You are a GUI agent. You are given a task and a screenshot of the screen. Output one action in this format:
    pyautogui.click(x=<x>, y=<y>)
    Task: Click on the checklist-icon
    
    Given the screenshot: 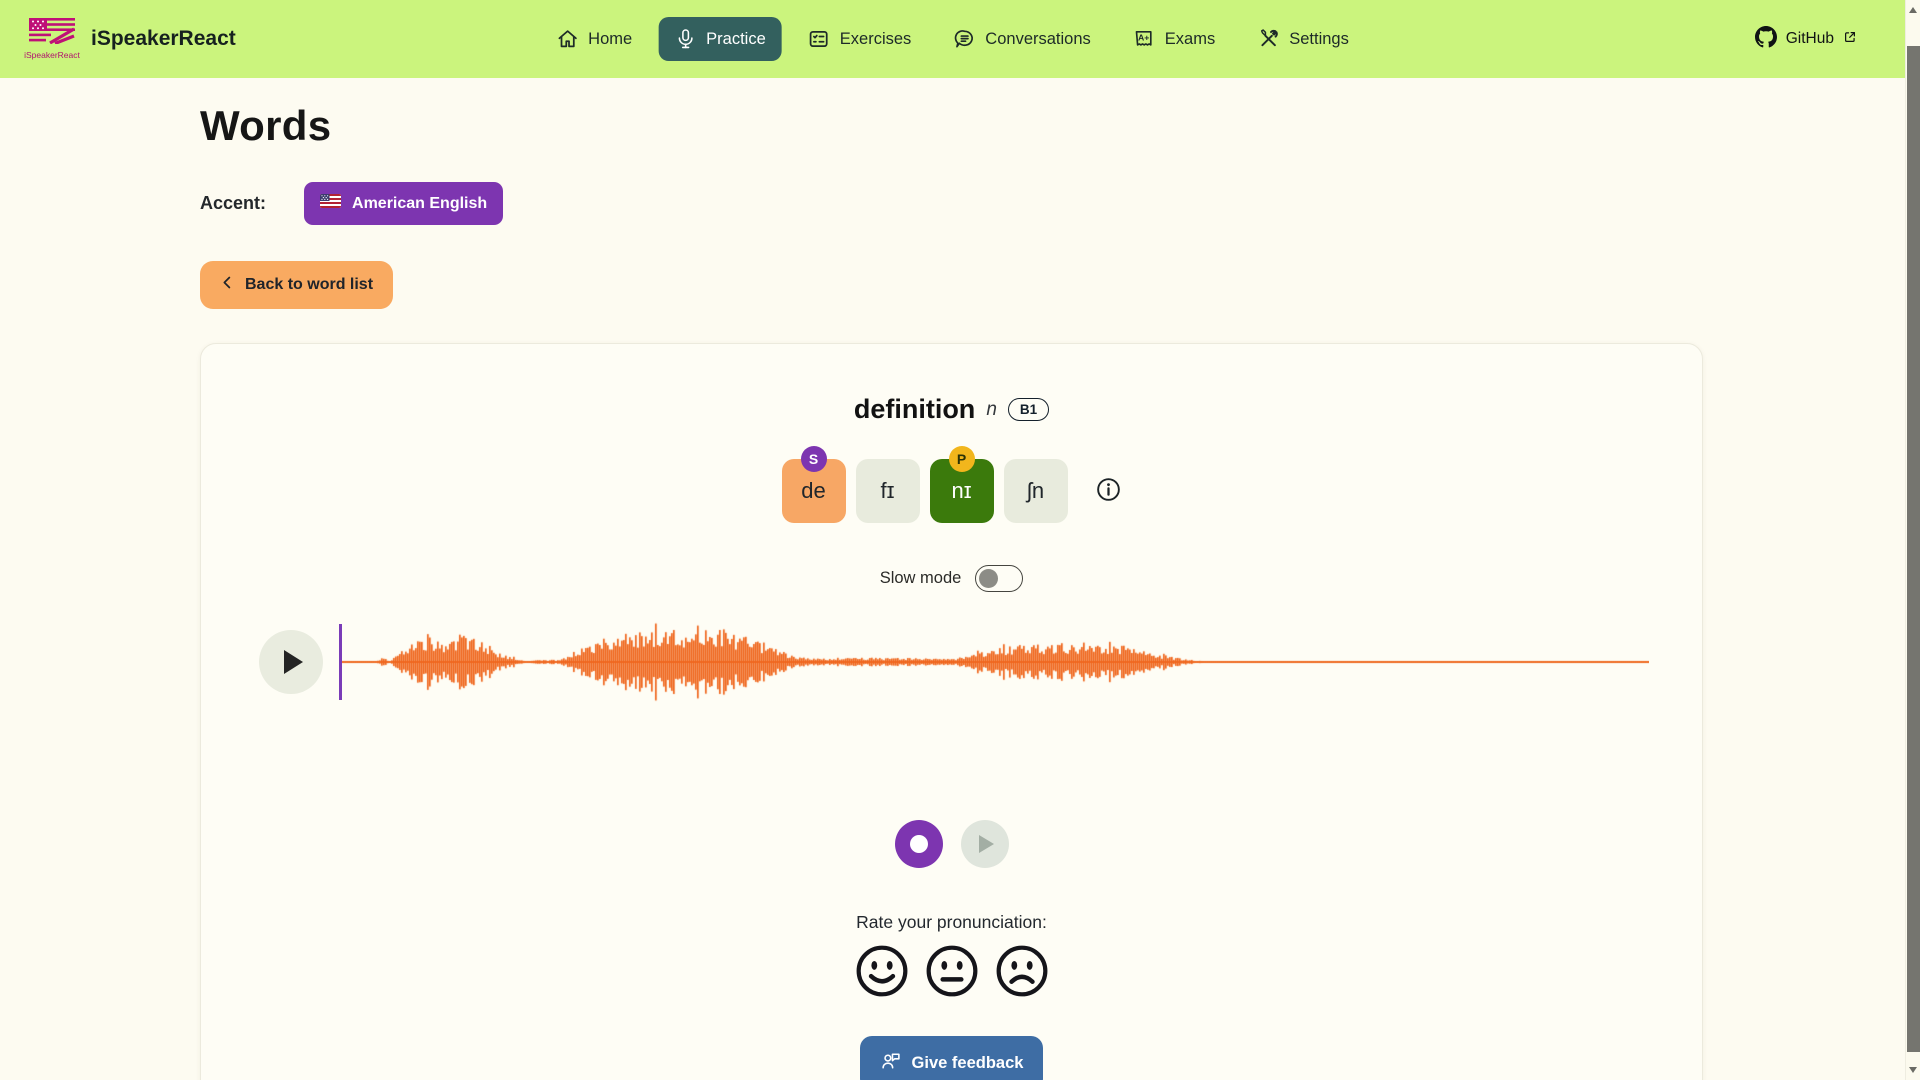 What is the action you would take?
    pyautogui.click(x=819, y=39)
    